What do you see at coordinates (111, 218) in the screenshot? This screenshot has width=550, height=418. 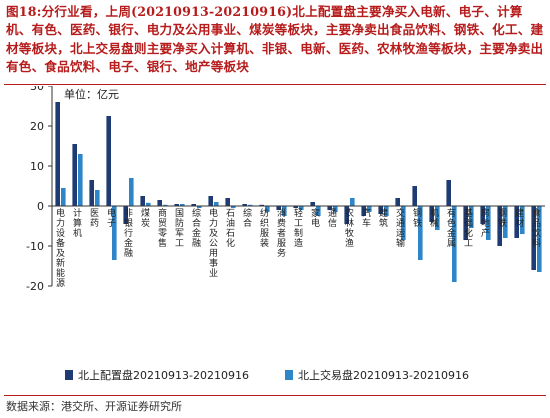 I see `x-category-label: 电子` at bounding box center [111, 218].